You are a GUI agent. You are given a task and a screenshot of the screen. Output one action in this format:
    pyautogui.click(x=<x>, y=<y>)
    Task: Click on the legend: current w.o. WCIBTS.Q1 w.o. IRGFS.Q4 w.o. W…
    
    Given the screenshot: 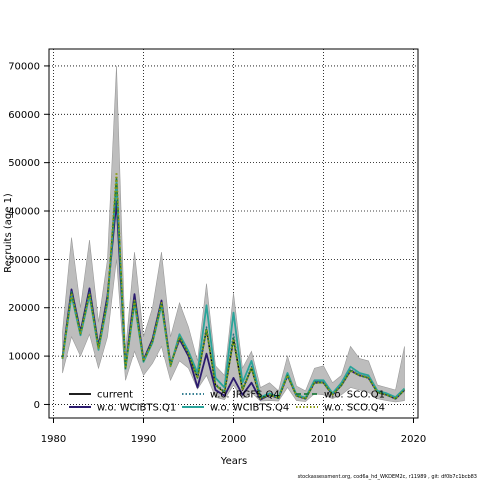 What is the action you would take?
    pyautogui.click(x=227, y=402)
    